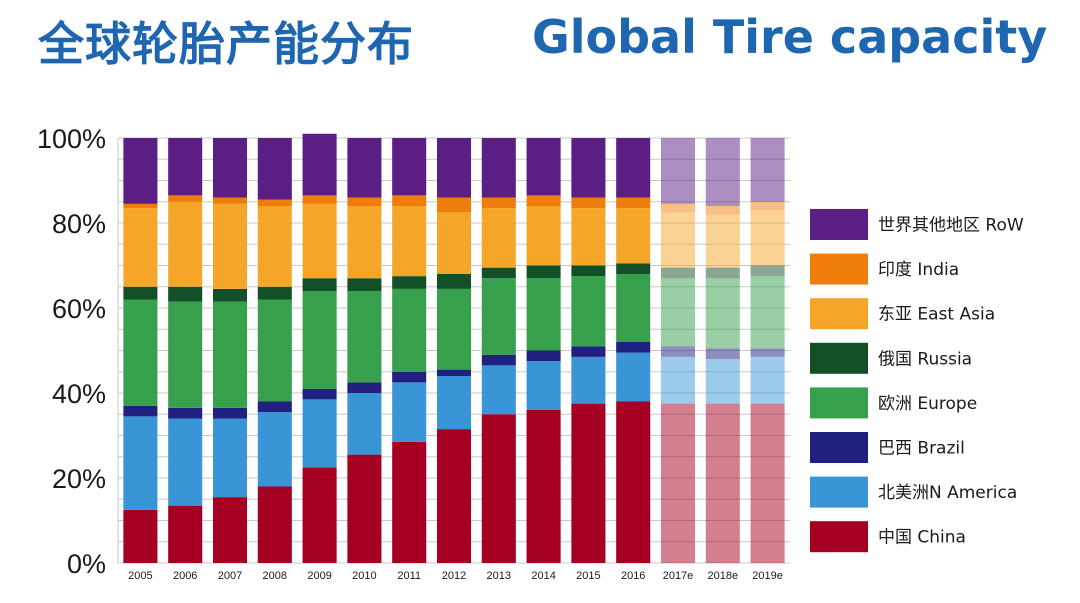 This screenshot has height=603, width=1080. Describe the element at coordinates (678, 576) in the screenshot. I see `x-tick-label: 2017e` at that location.